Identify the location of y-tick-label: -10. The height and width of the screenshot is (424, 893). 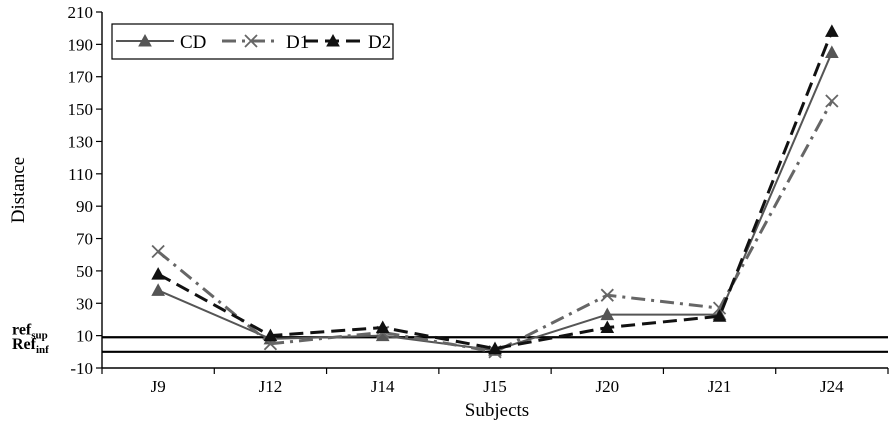
(81, 368).